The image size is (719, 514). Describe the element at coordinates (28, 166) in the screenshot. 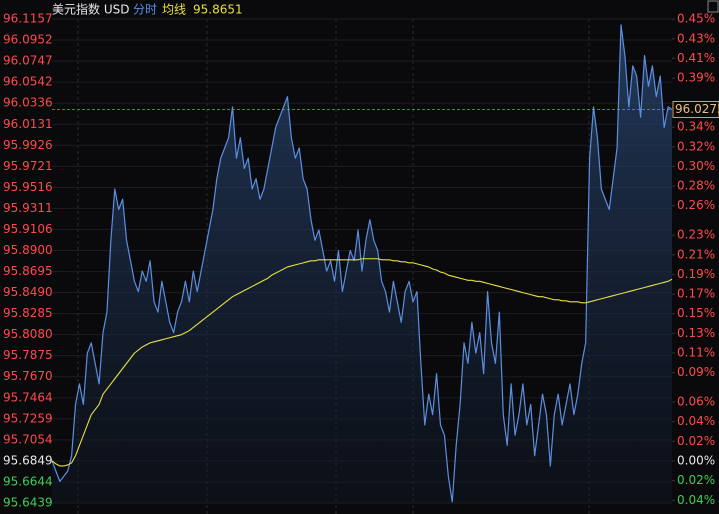

I see `y-tick-label: 95.9721` at that location.